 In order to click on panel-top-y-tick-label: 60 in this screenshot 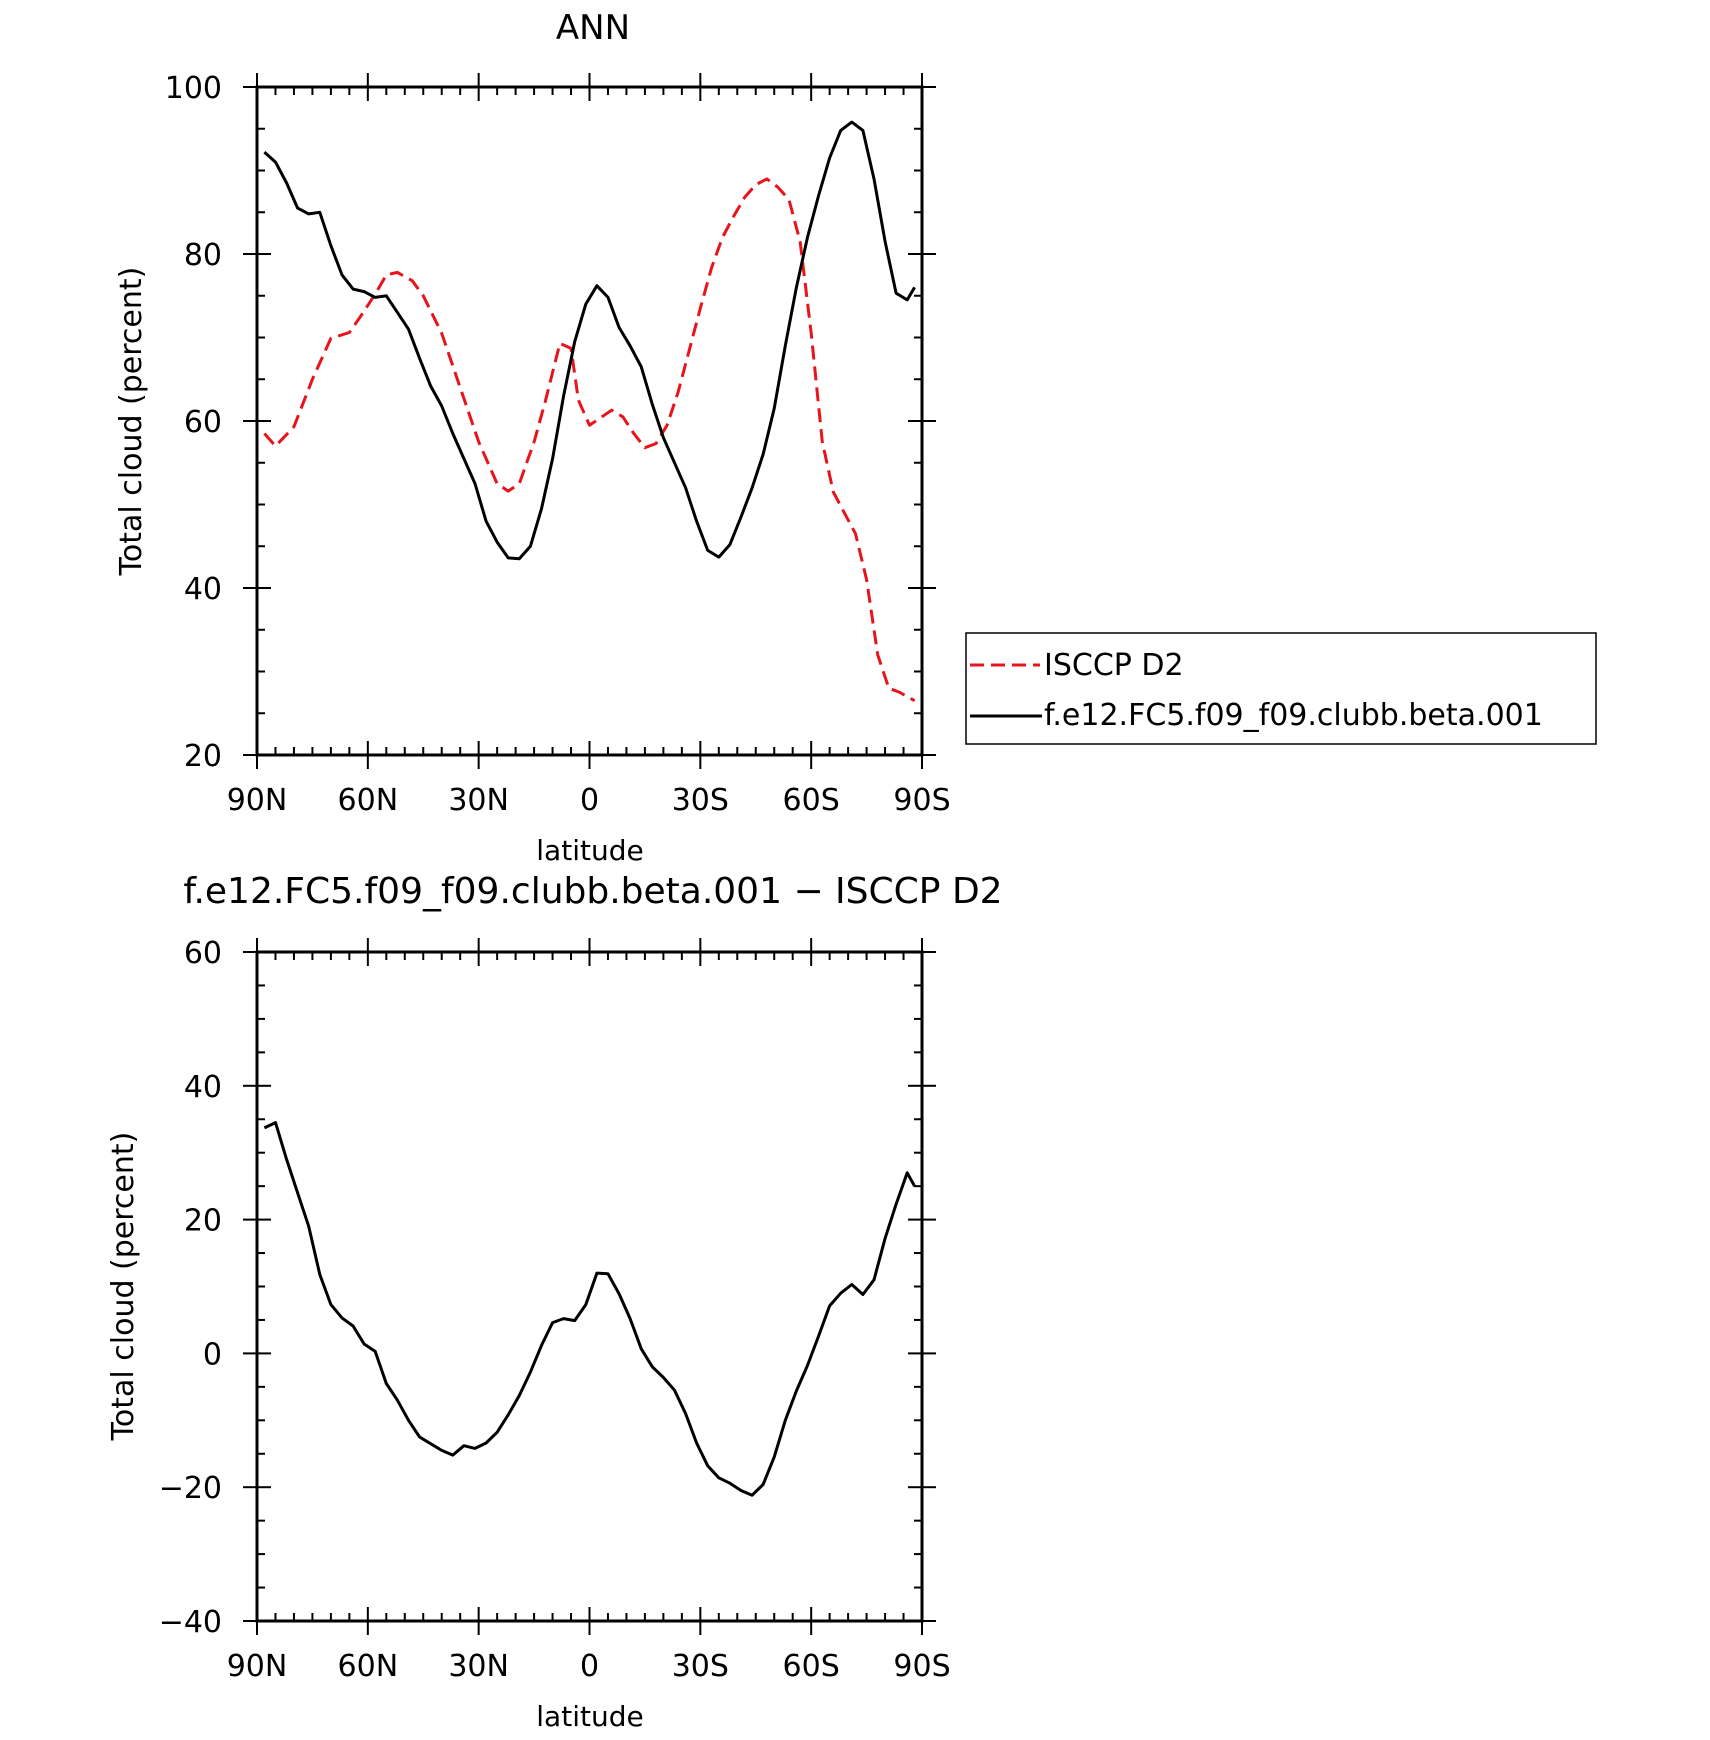, I will do `click(203, 422)`.